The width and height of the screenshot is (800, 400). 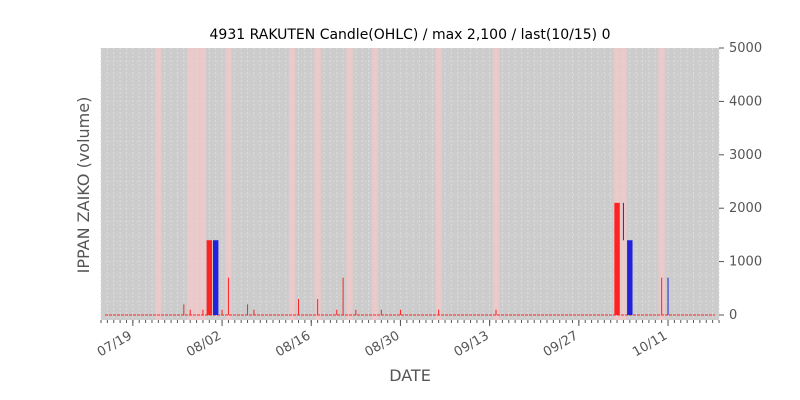 I want to click on y-tick-label: 1000, so click(x=745, y=262).